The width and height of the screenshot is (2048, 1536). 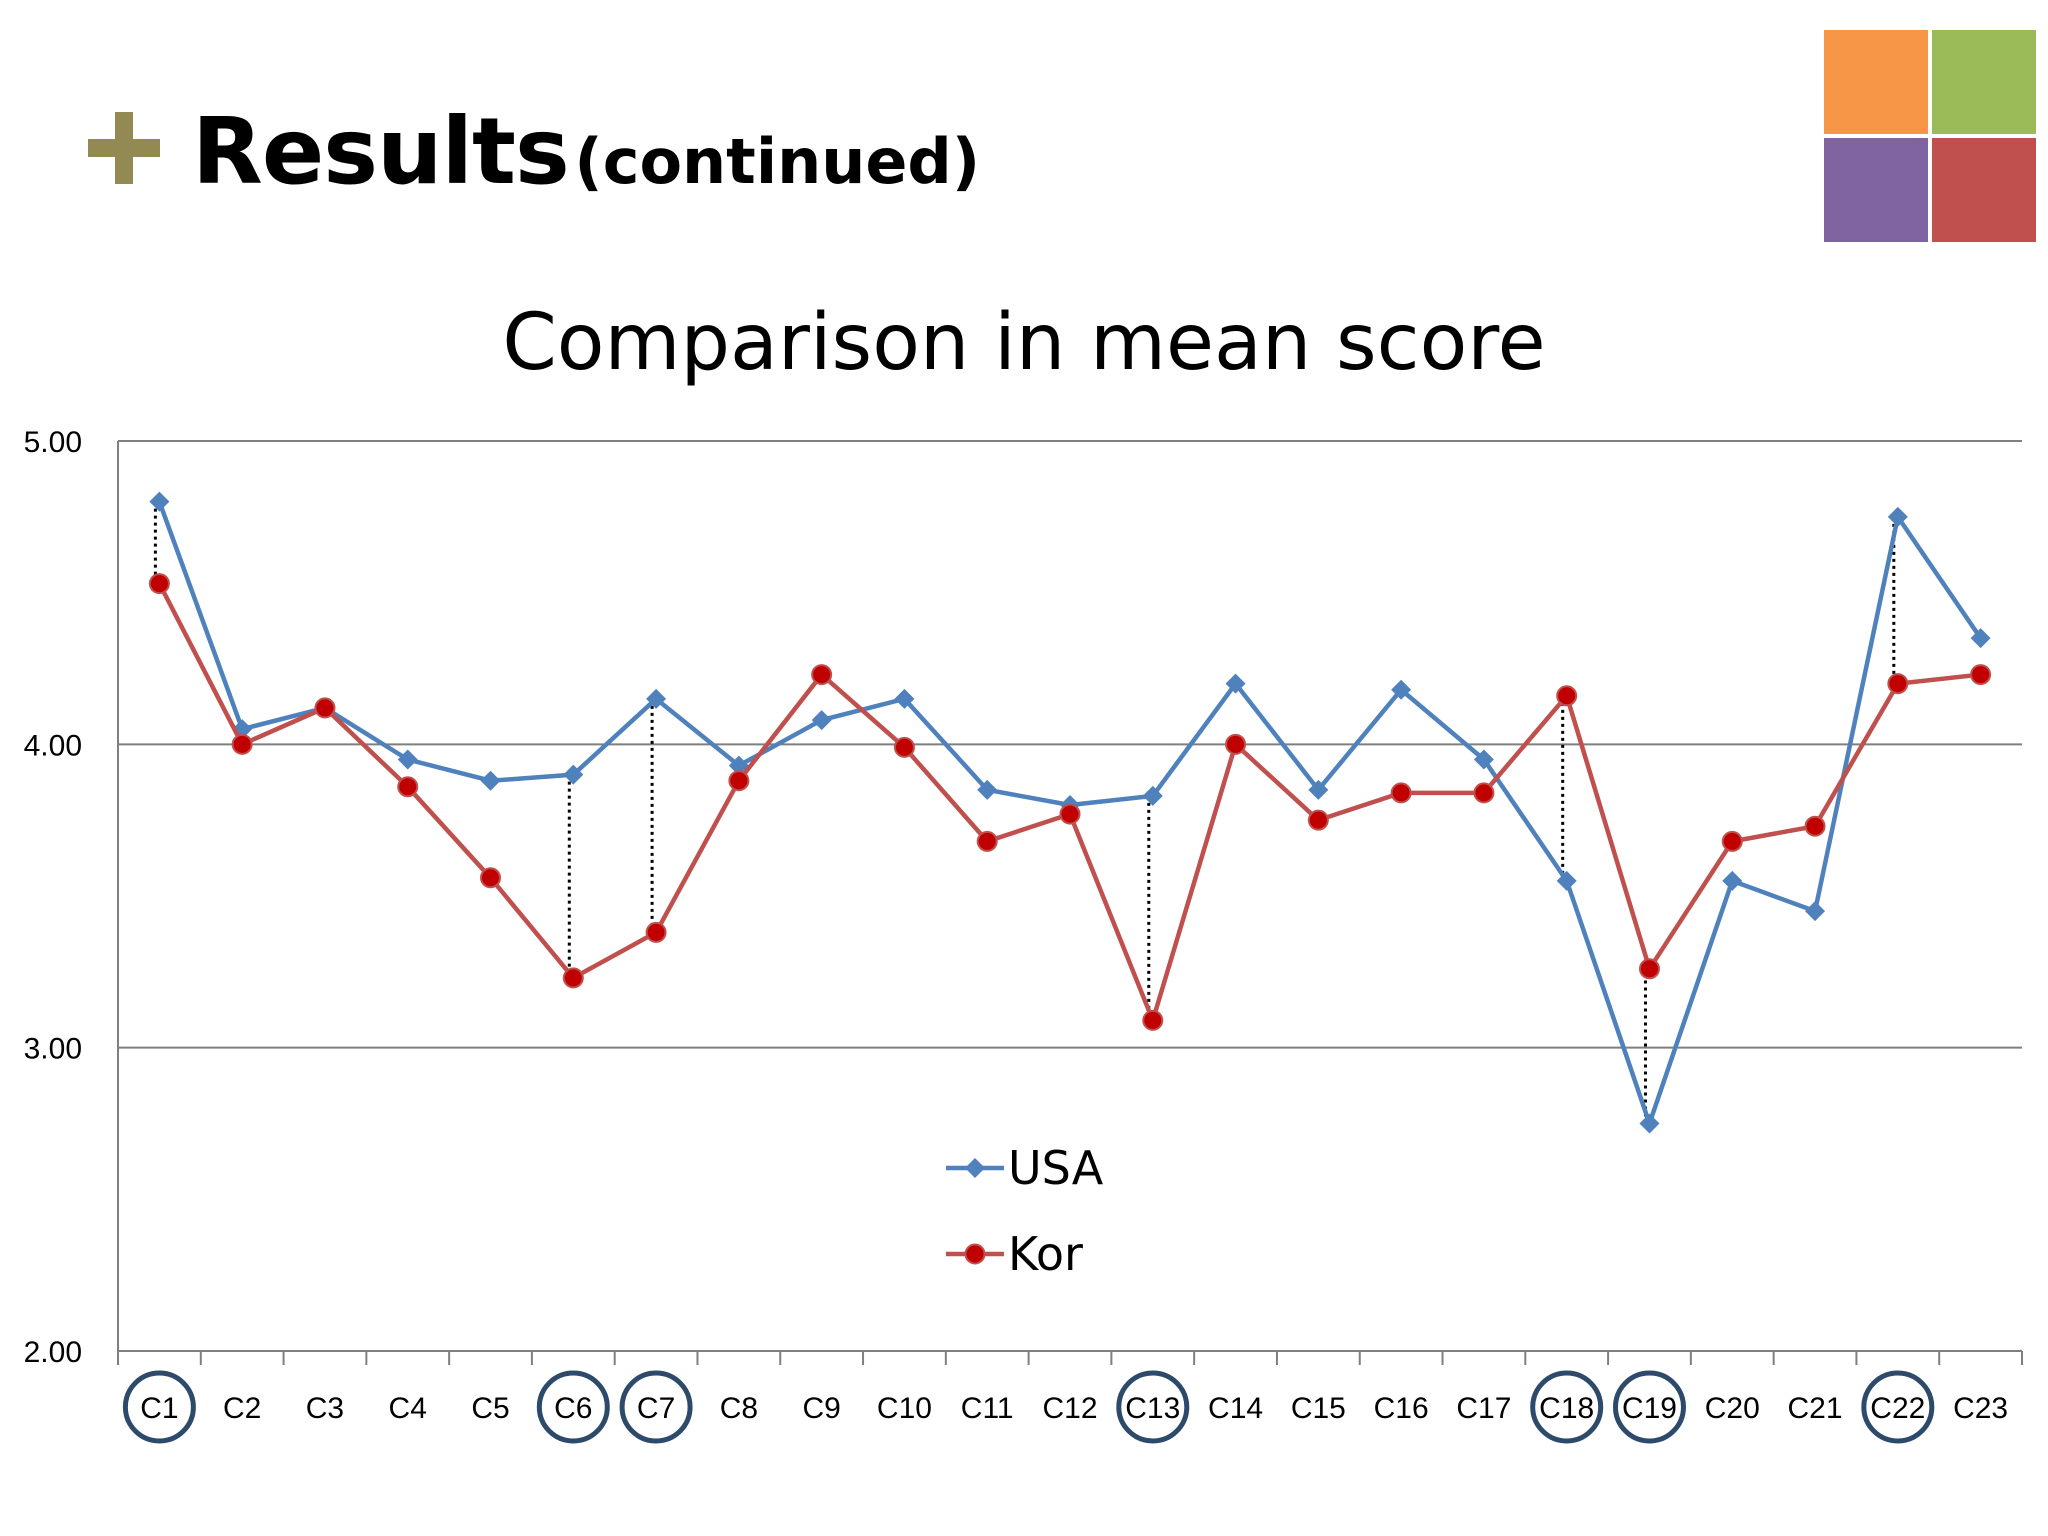 What do you see at coordinates (1980, 1408) in the screenshot?
I see `x-tick-label: C23` at bounding box center [1980, 1408].